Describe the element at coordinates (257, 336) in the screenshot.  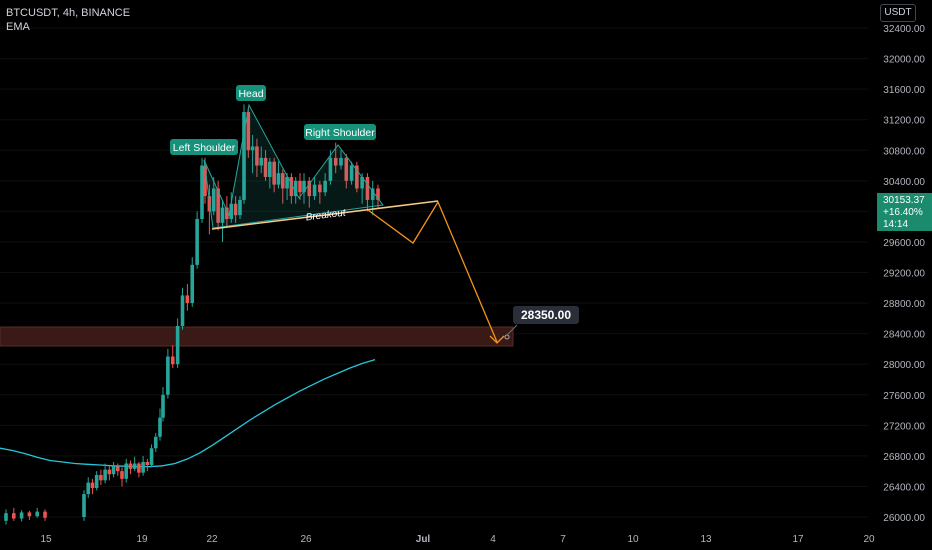
I see `support-zone` at that location.